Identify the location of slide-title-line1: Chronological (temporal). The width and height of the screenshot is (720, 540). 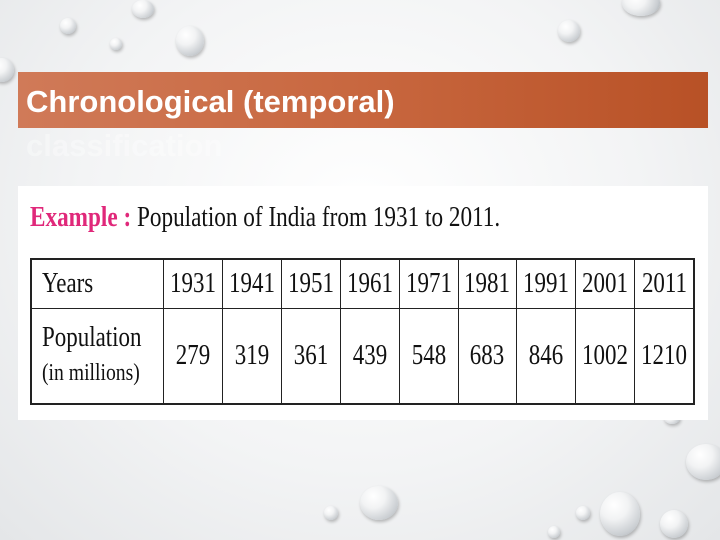
(210, 101).